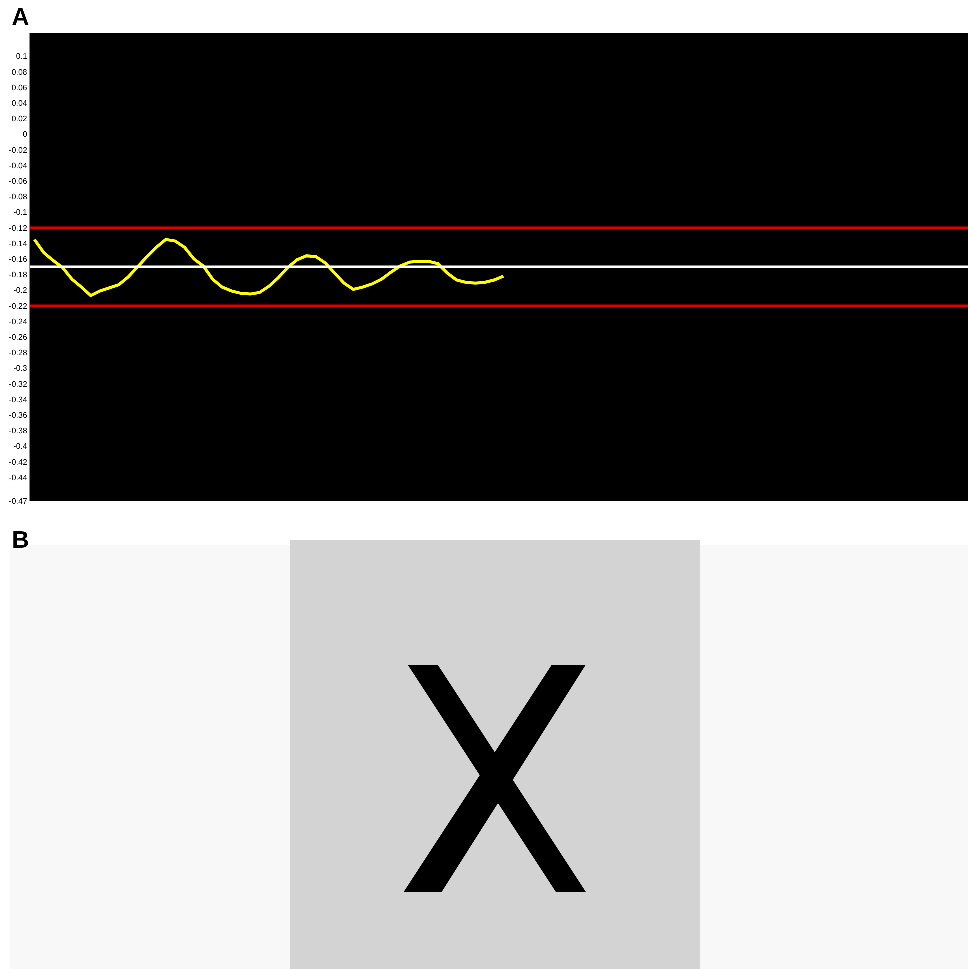  What do you see at coordinates (18, 415) in the screenshot?
I see `y-tick-label: -0.36` at bounding box center [18, 415].